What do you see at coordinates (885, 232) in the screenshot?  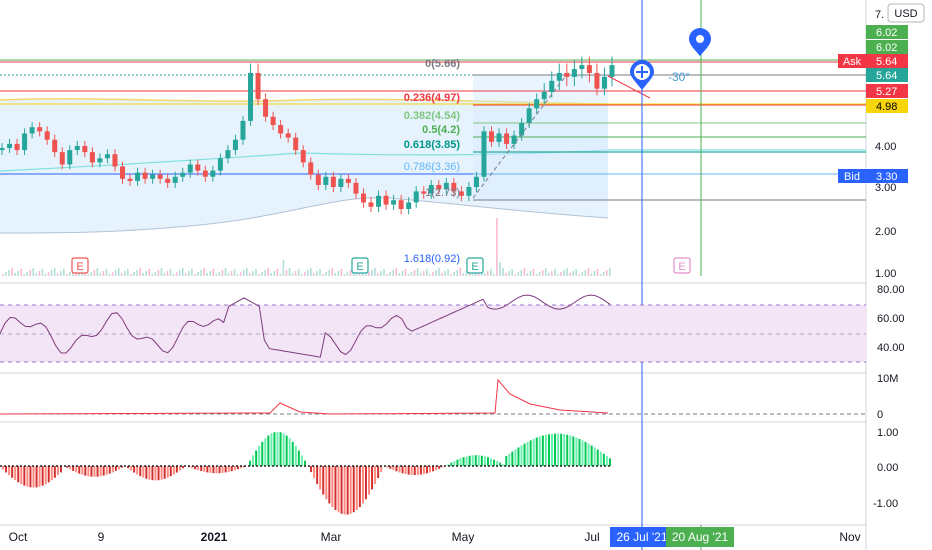 I see `y-axis-tick: 2.00` at bounding box center [885, 232].